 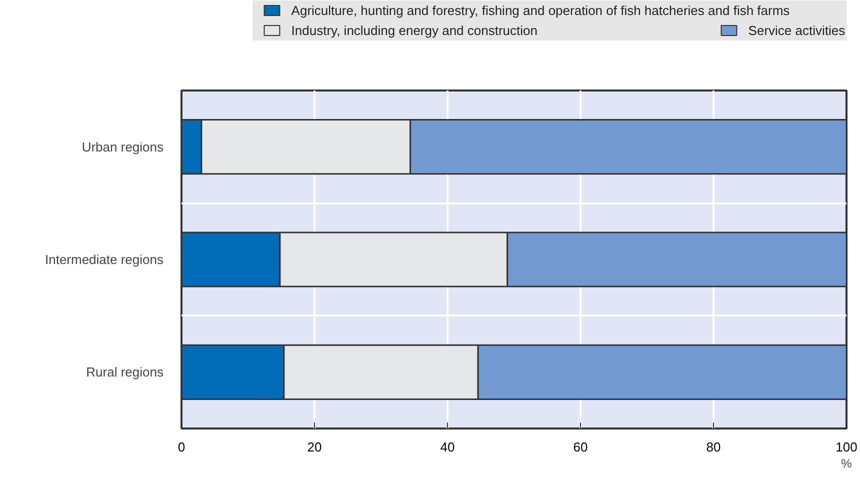 What do you see at coordinates (447, 447) in the screenshot?
I see `x-tick-label: 40` at bounding box center [447, 447].